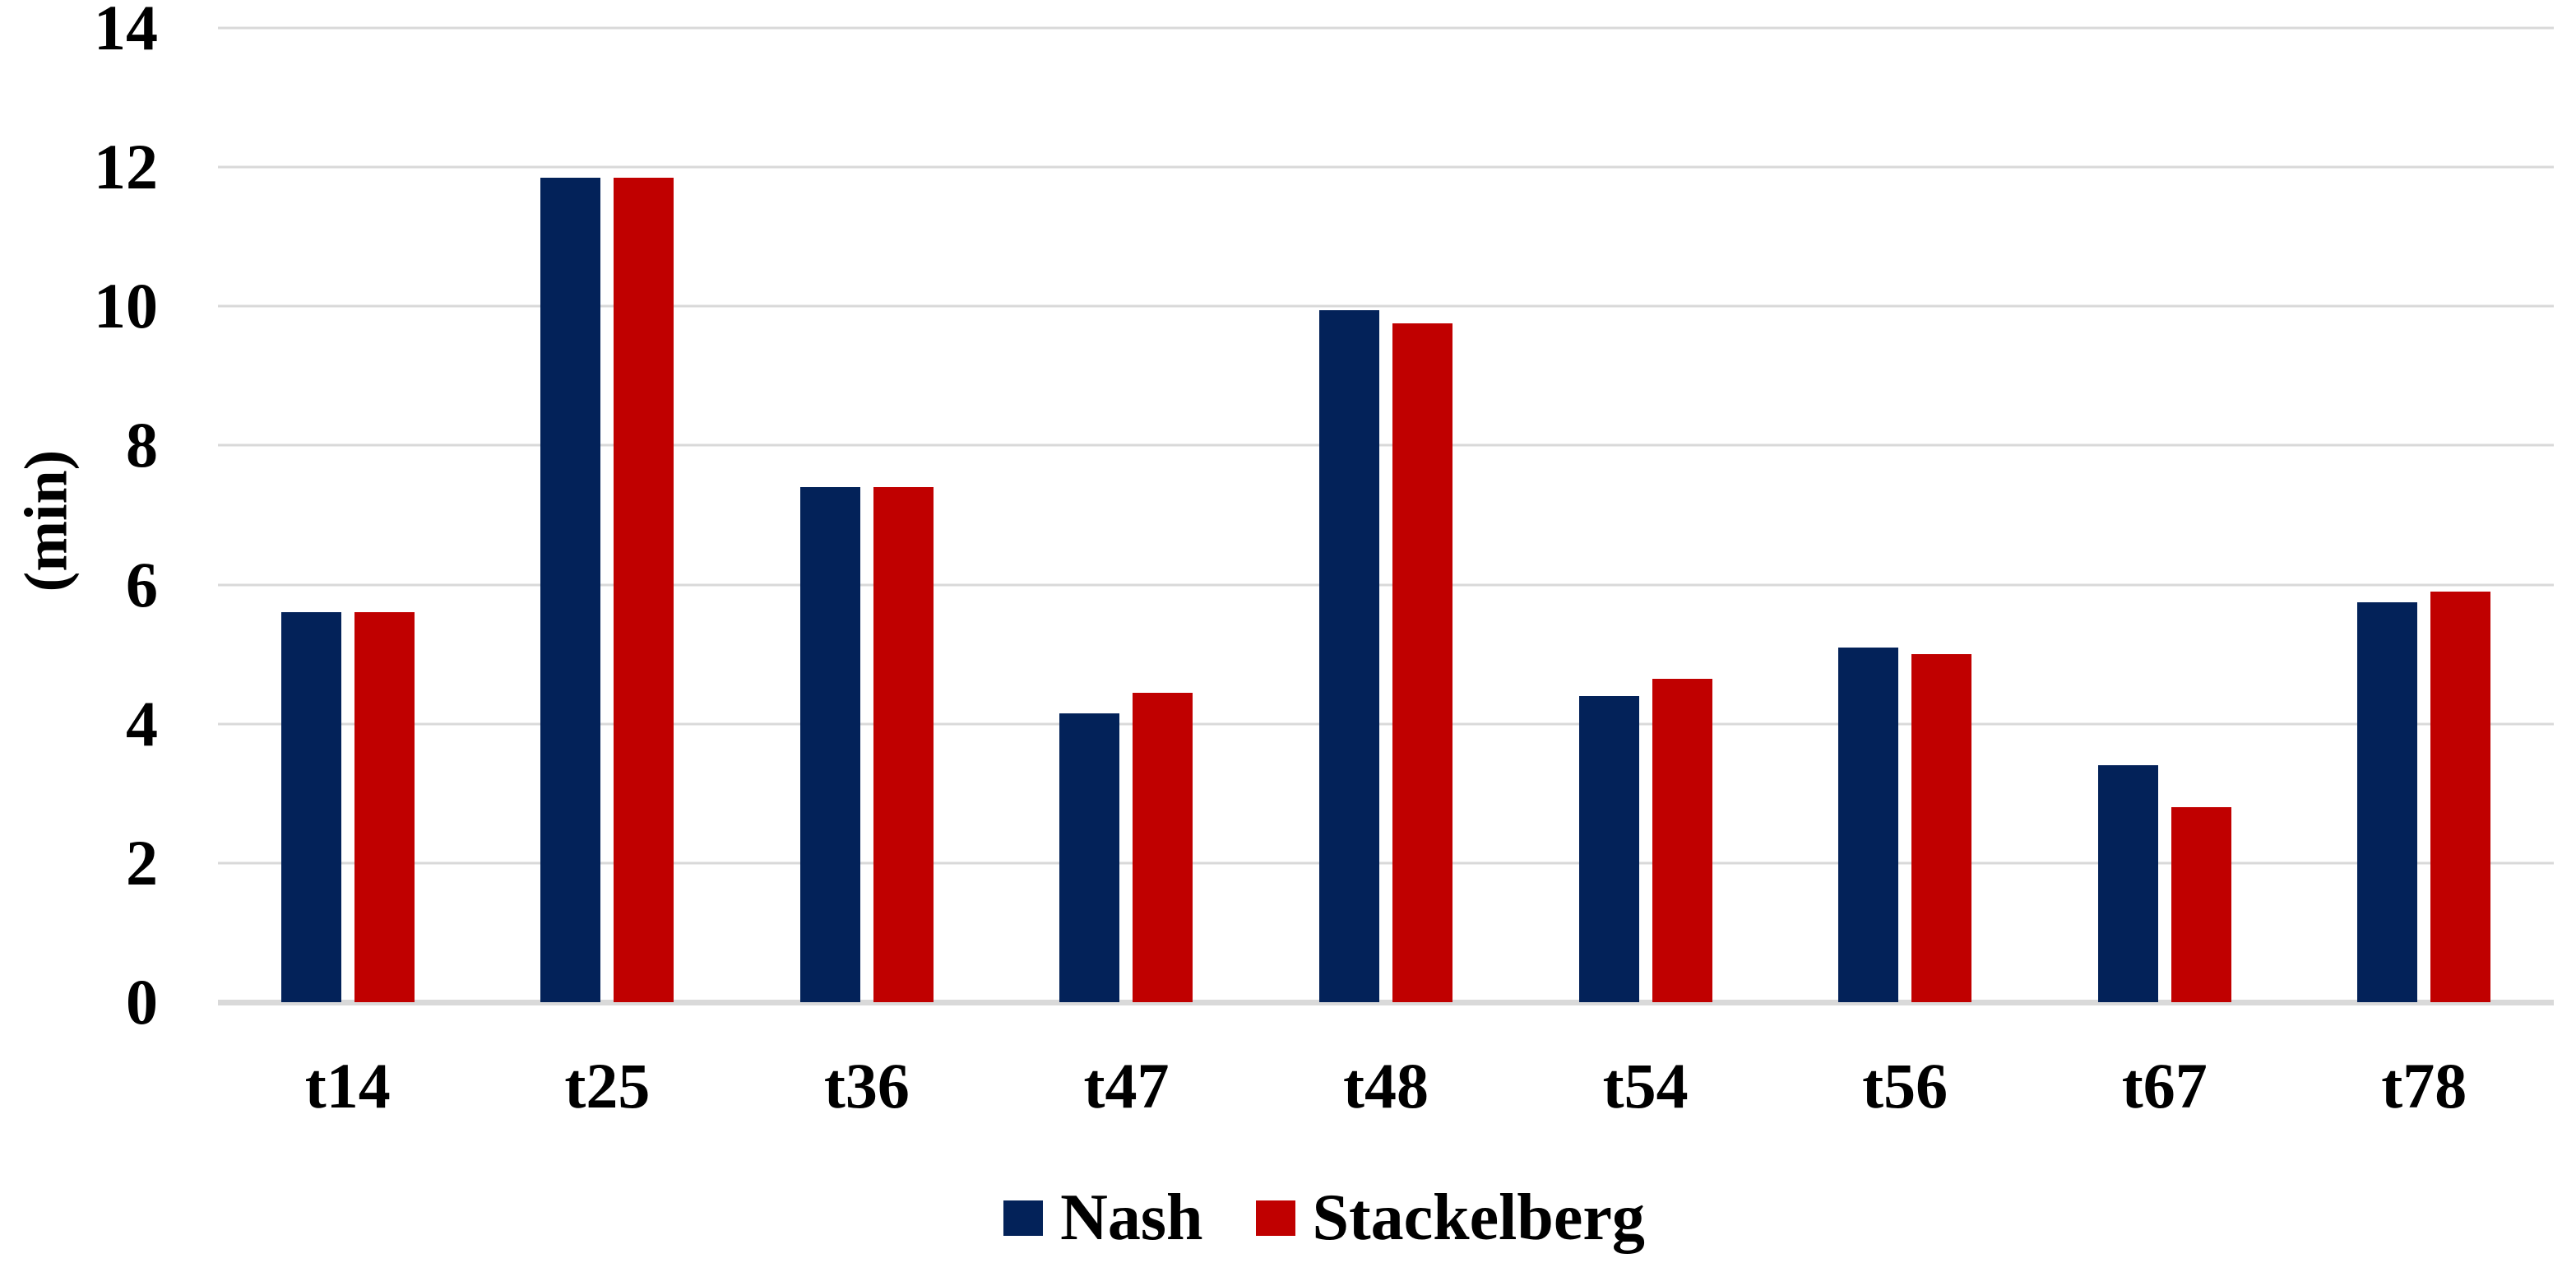 The width and height of the screenshot is (2576, 1263). I want to click on bar-group-t67, so click(2165, 515).